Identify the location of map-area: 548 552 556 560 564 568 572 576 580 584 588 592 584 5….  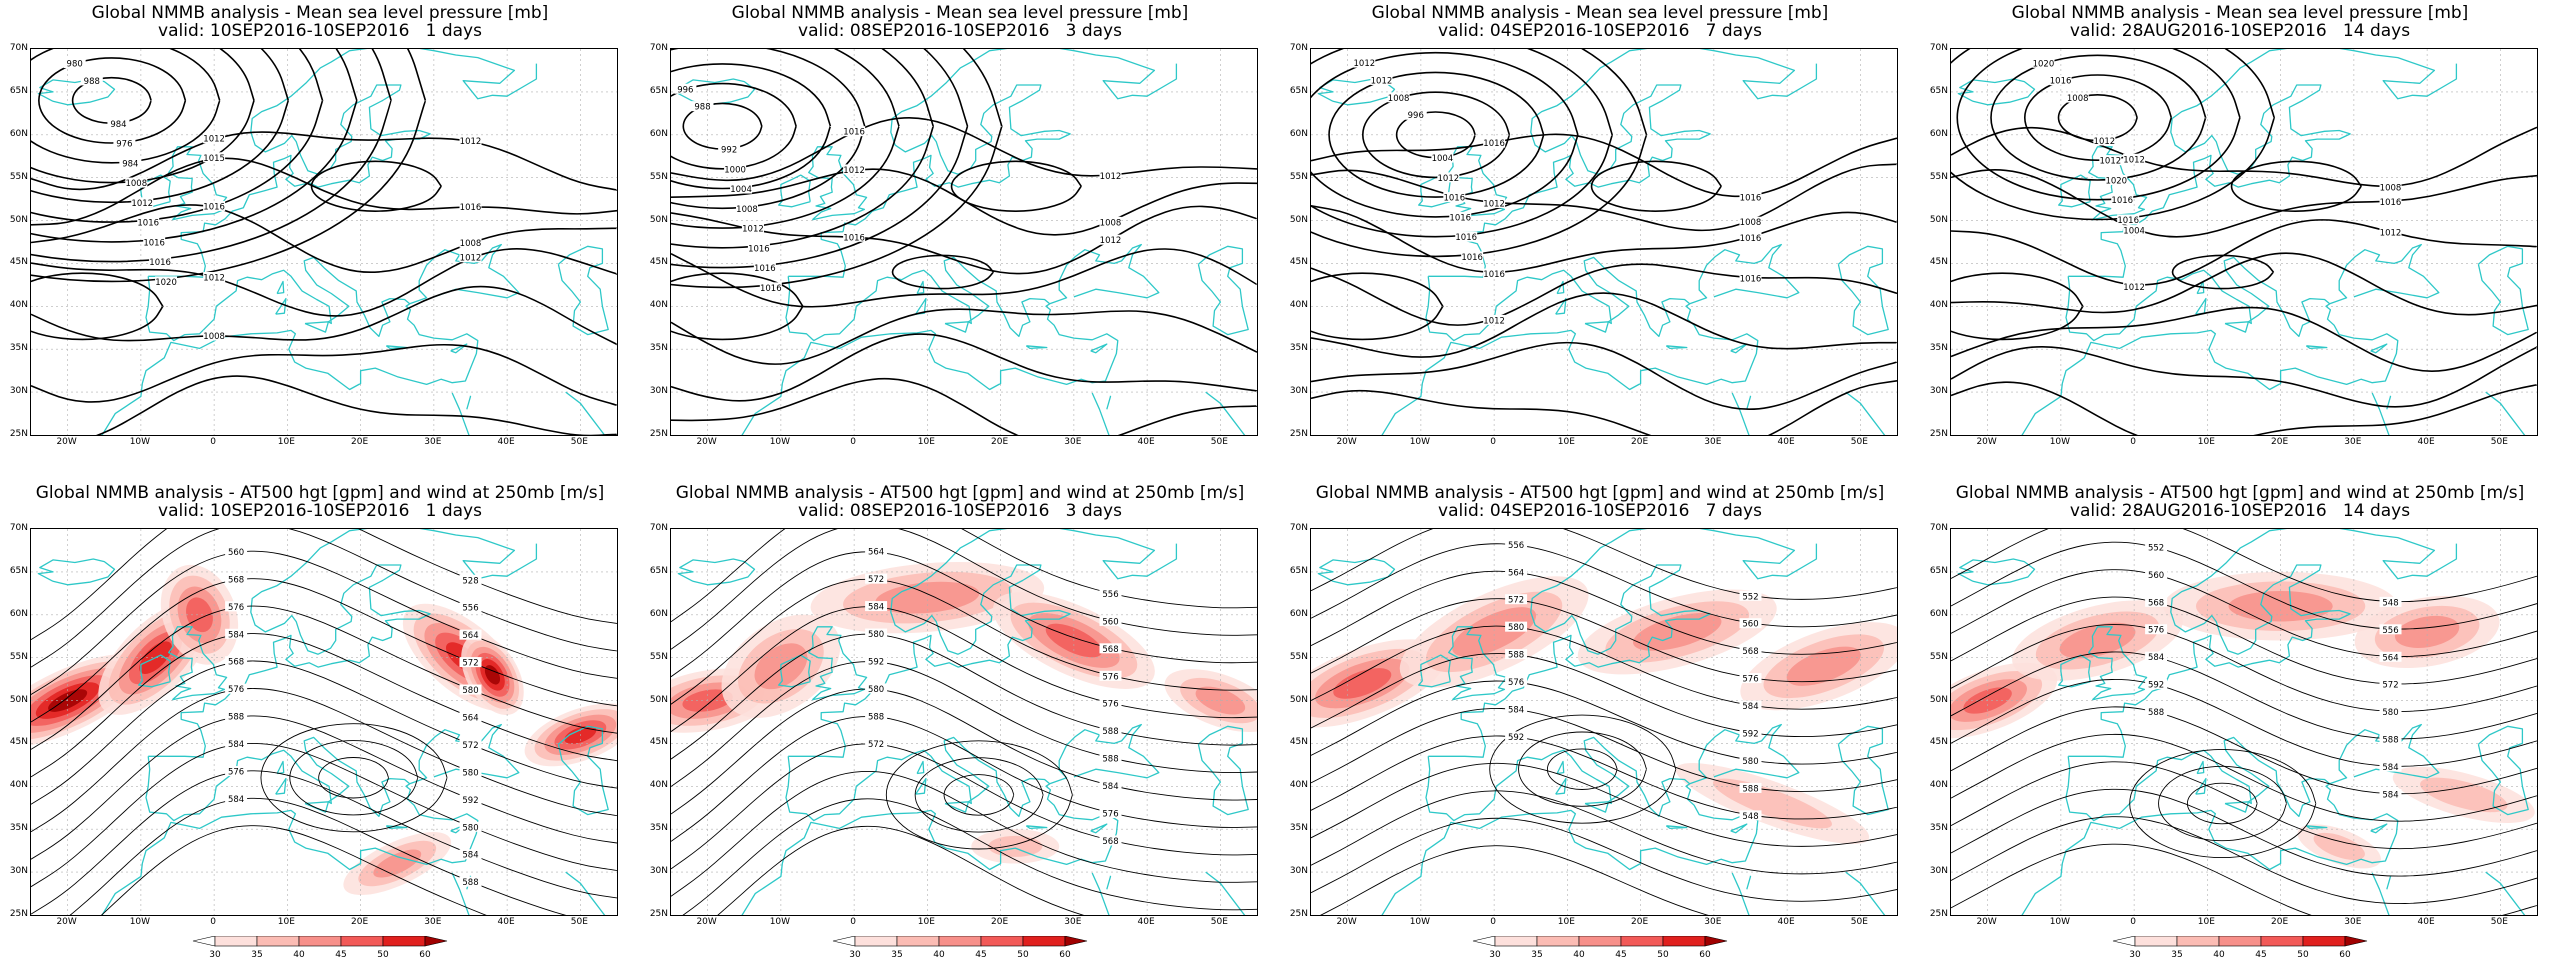
(2244, 722).